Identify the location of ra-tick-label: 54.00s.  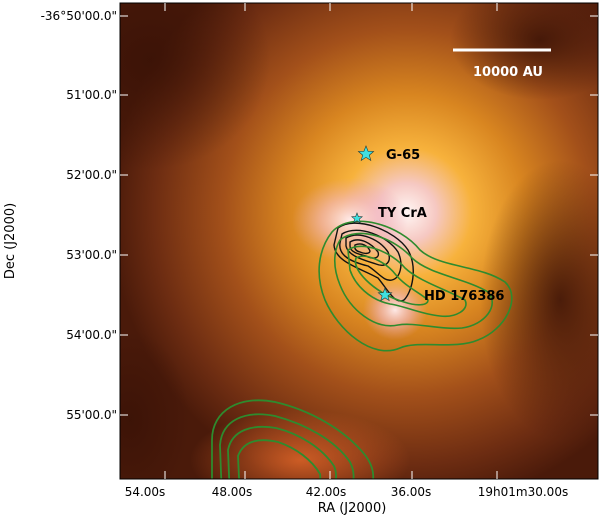
(145, 492).